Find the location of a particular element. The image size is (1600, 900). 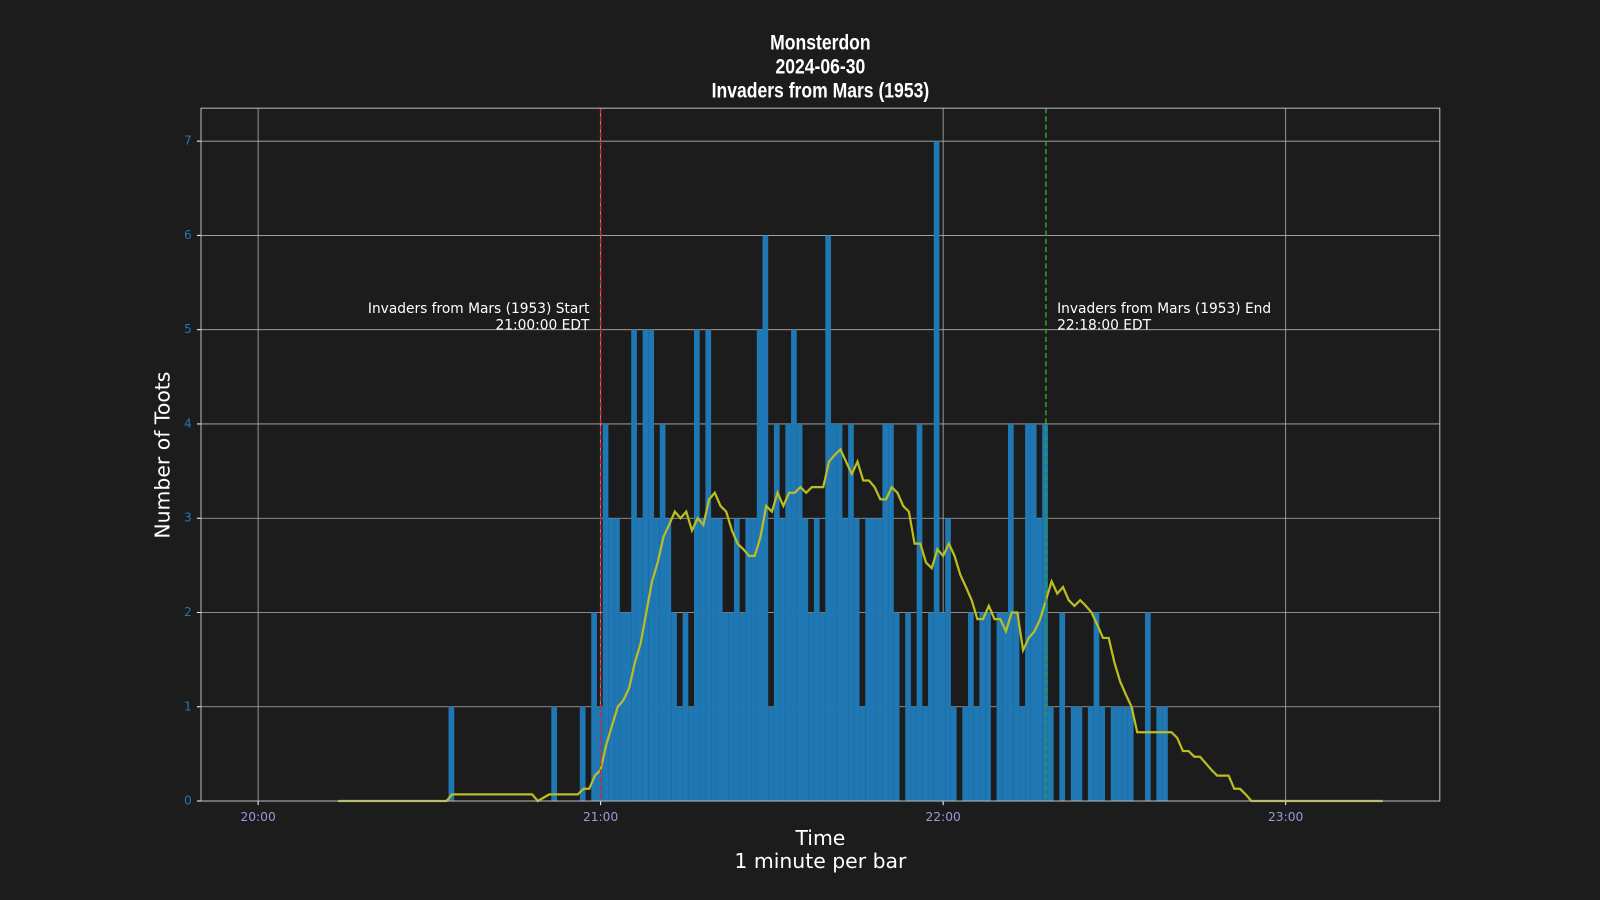

y-tick-label: 1 is located at coordinates (188, 706).